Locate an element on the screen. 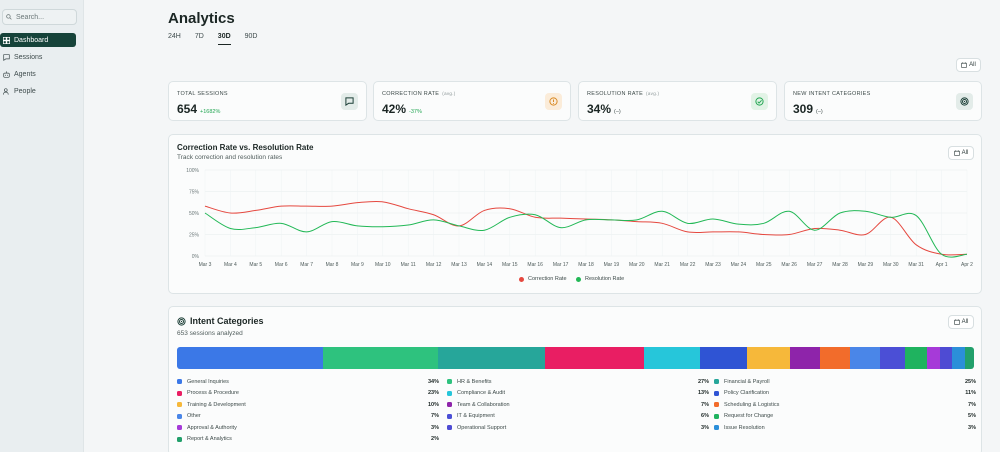 The height and width of the screenshot is (452, 1000). x-tick-label: Mar 16 is located at coordinates (535, 265).